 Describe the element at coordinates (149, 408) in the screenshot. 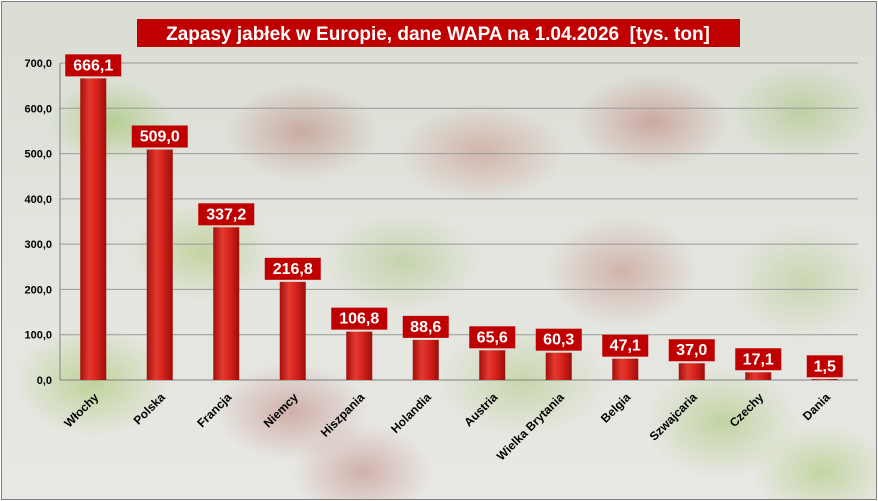

I see `x-tick-label: Polska` at that location.